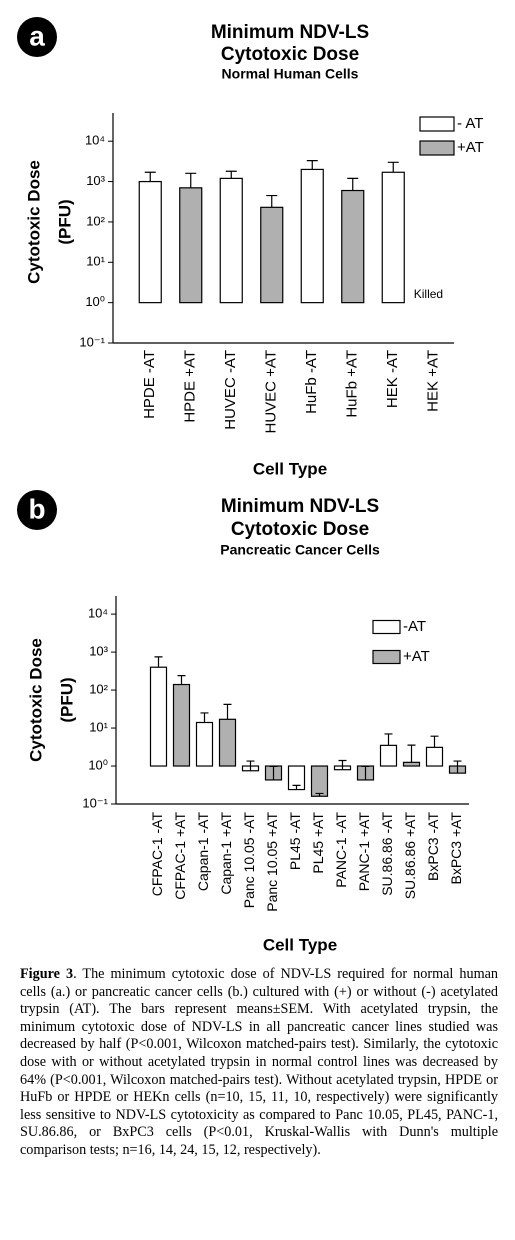 The image size is (515, 1240). Describe the element at coordinates (387, 854) in the screenshot. I see `x-tick-label: SU.86.86 -AT` at that location.